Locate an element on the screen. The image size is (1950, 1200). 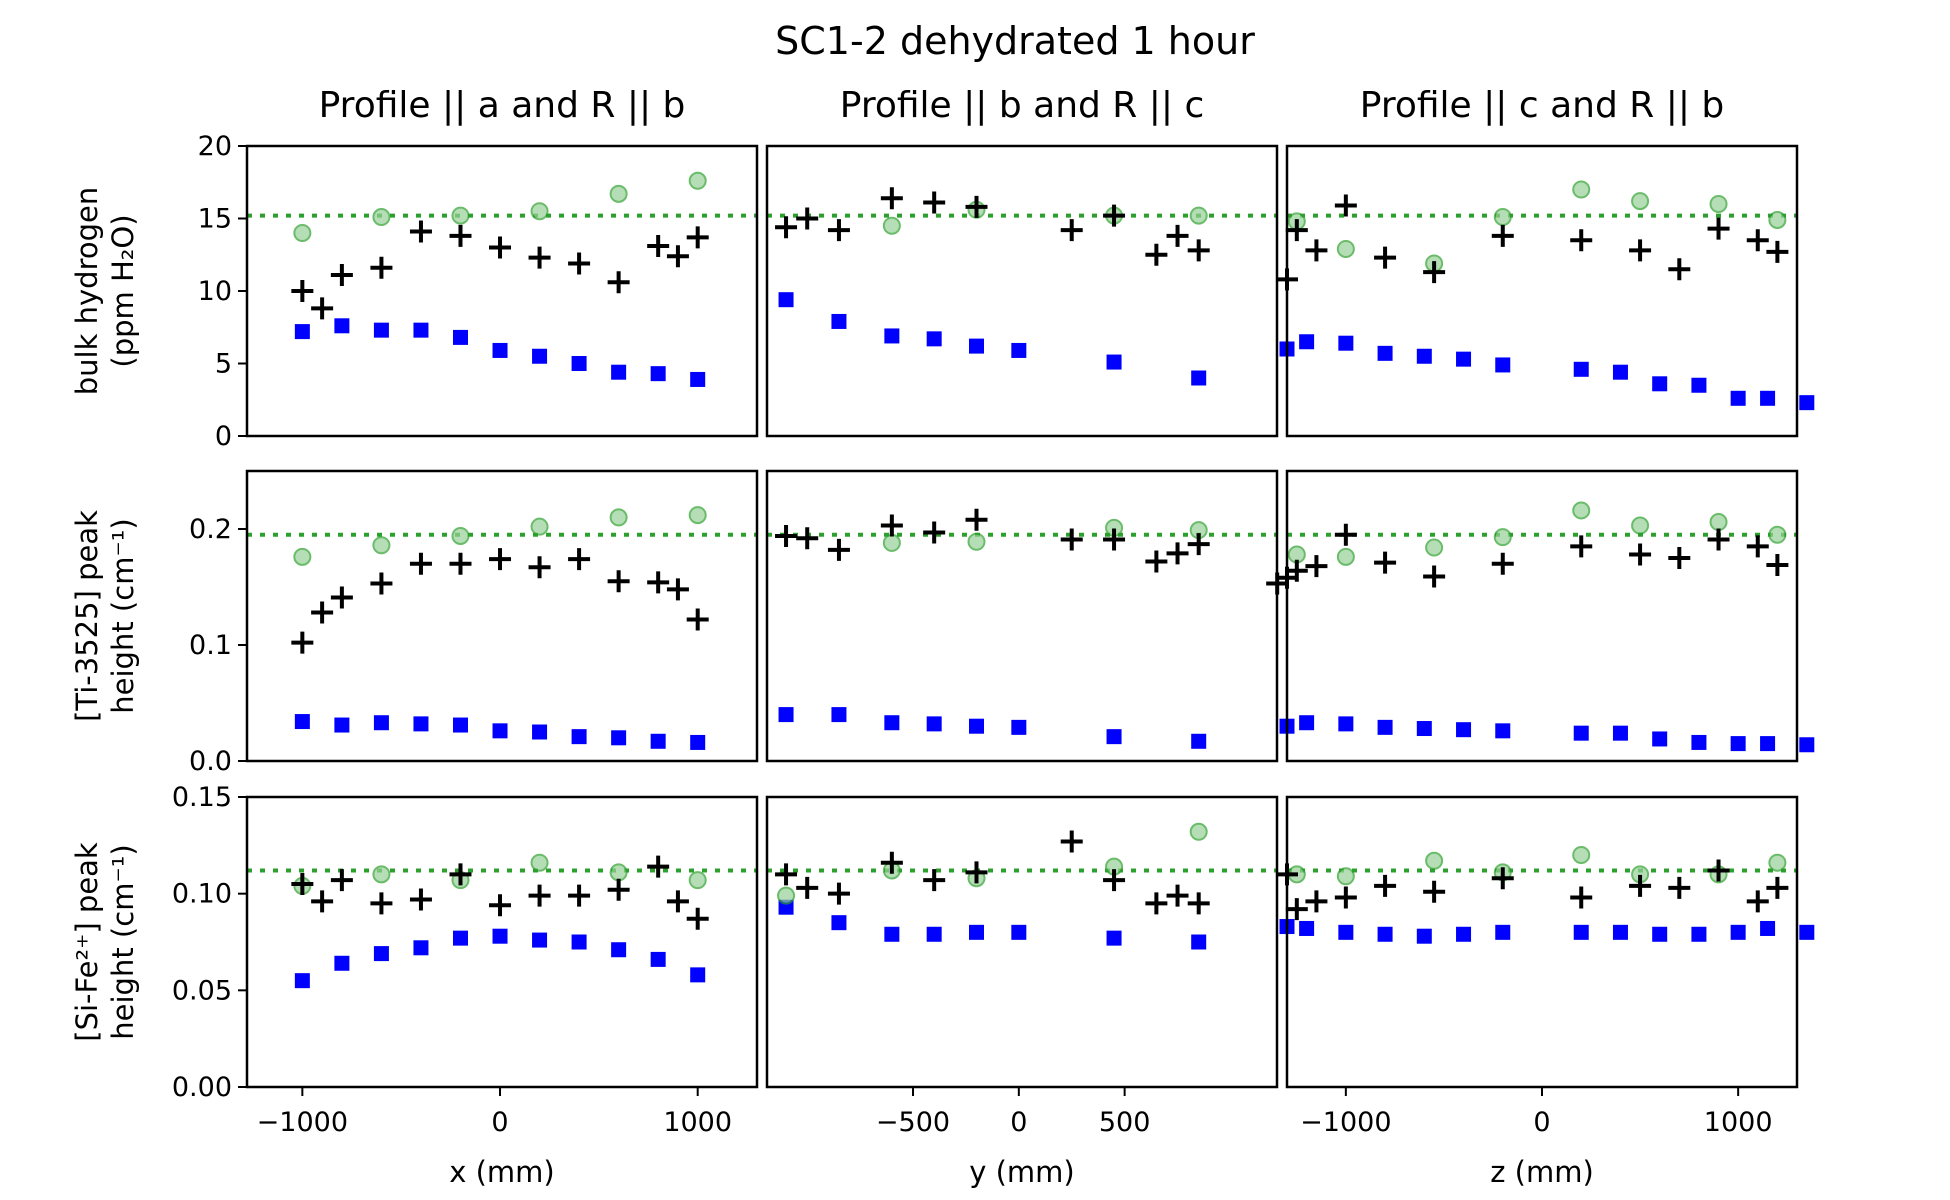
column-title: Profile || b and R || c is located at coordinates (1022, 105).